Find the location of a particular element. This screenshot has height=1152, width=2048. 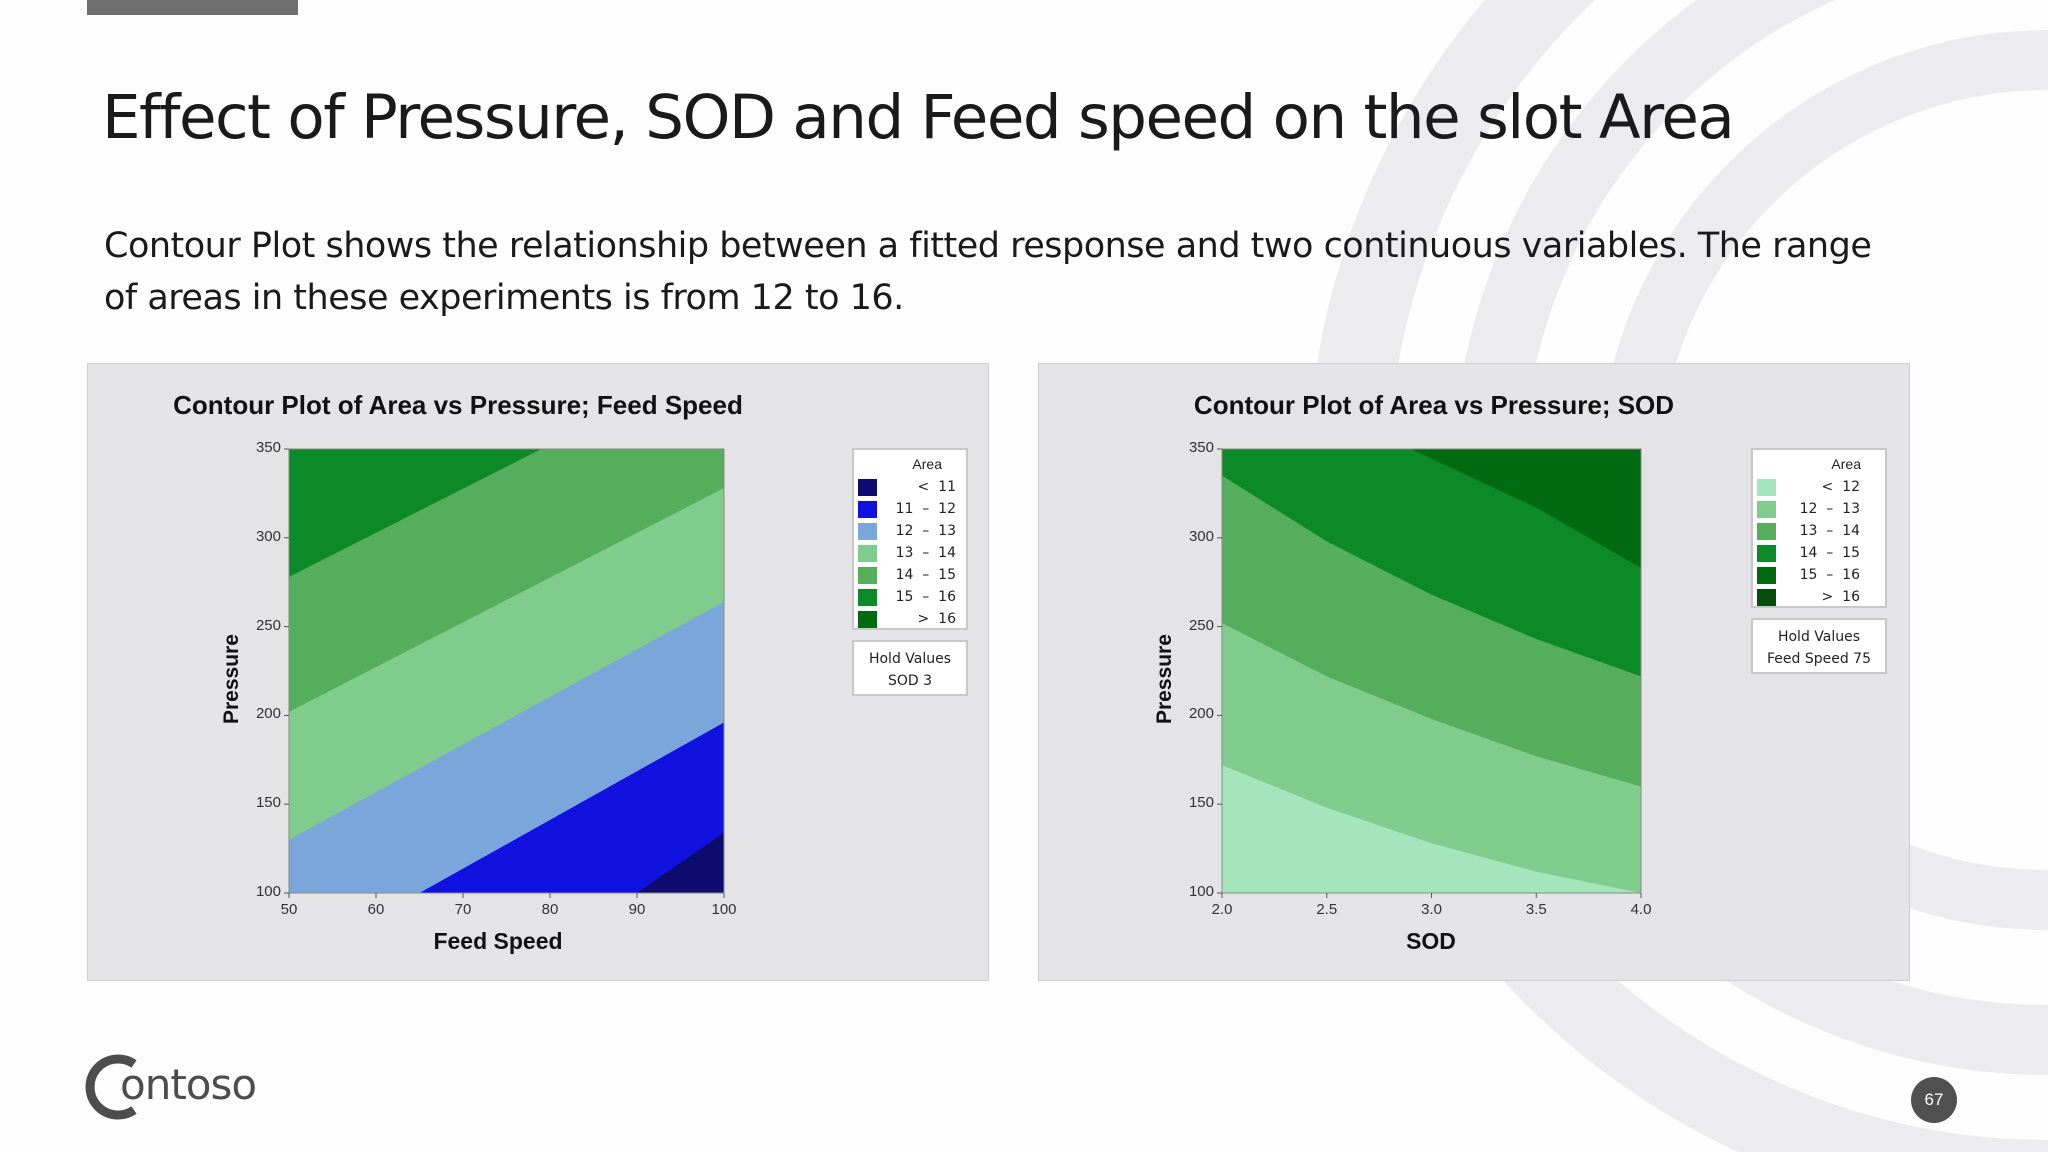

legend-label: < 11 is located at coordinates (936, 487).